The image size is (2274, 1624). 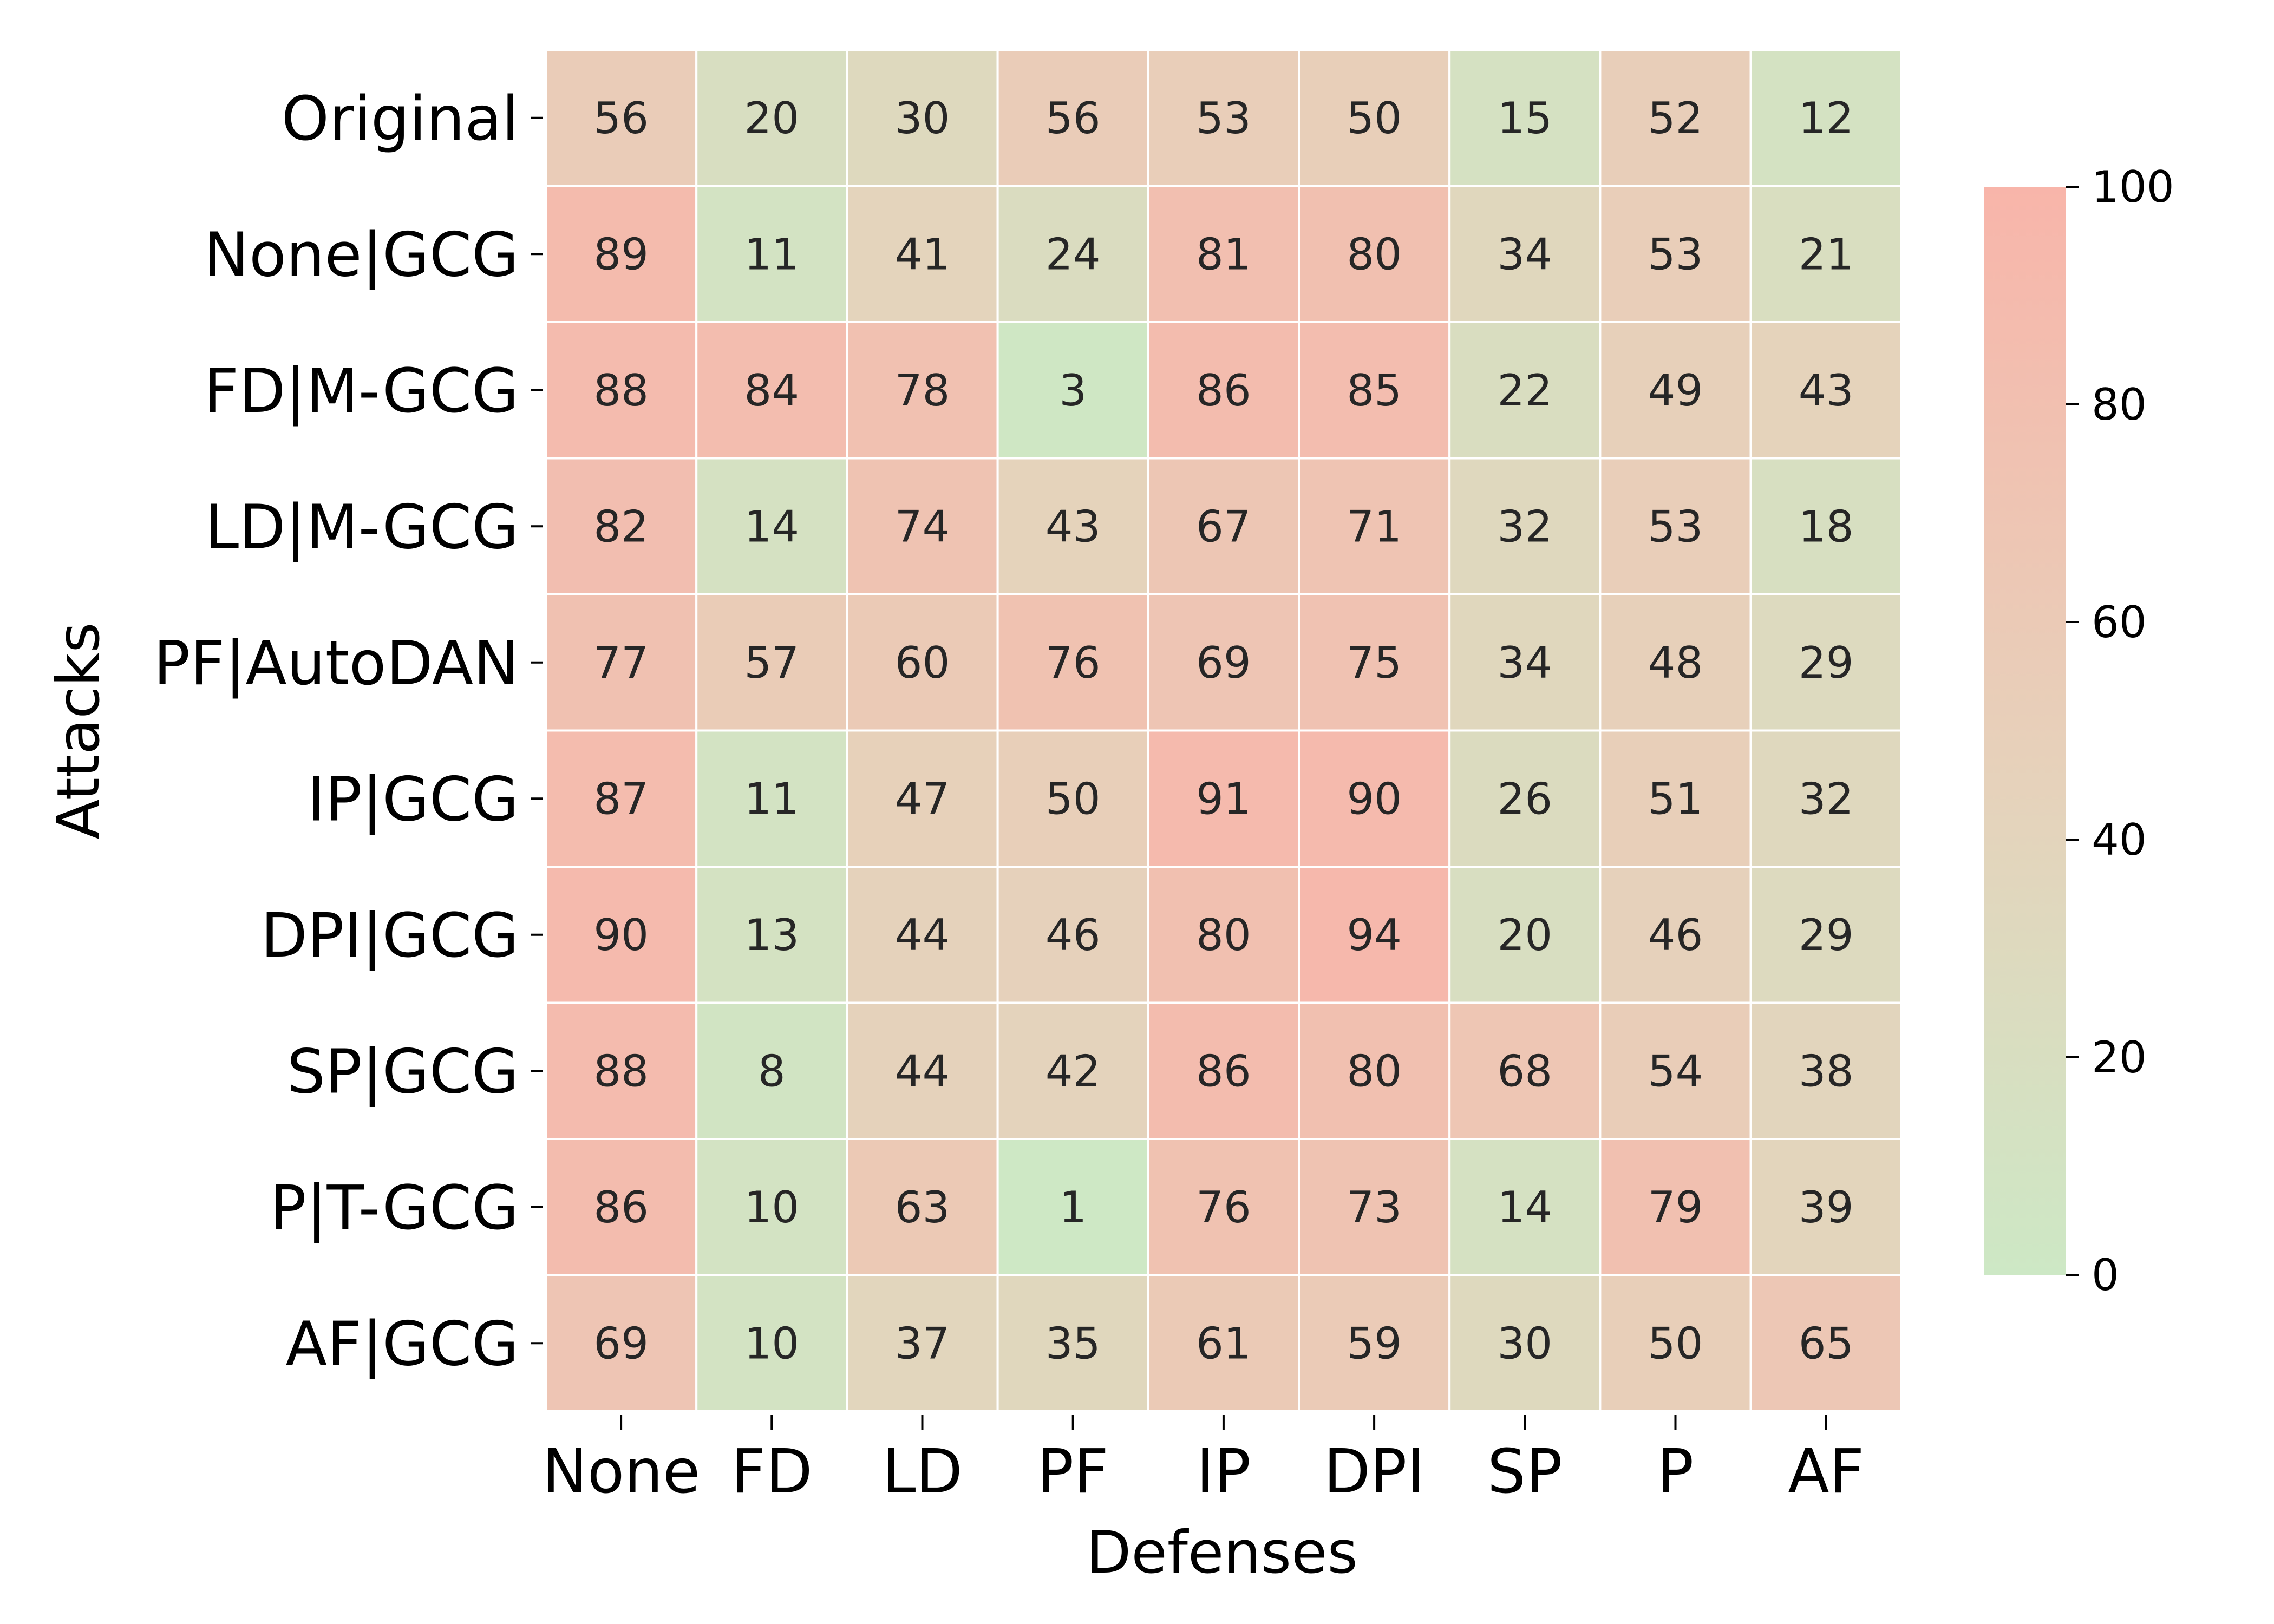 What do you see at coordinates (1203, 1461) in the screenshot?
I see `x-axis: None FD LD PF IP DPI SP P AF` at bounding box center [1203, 1461].